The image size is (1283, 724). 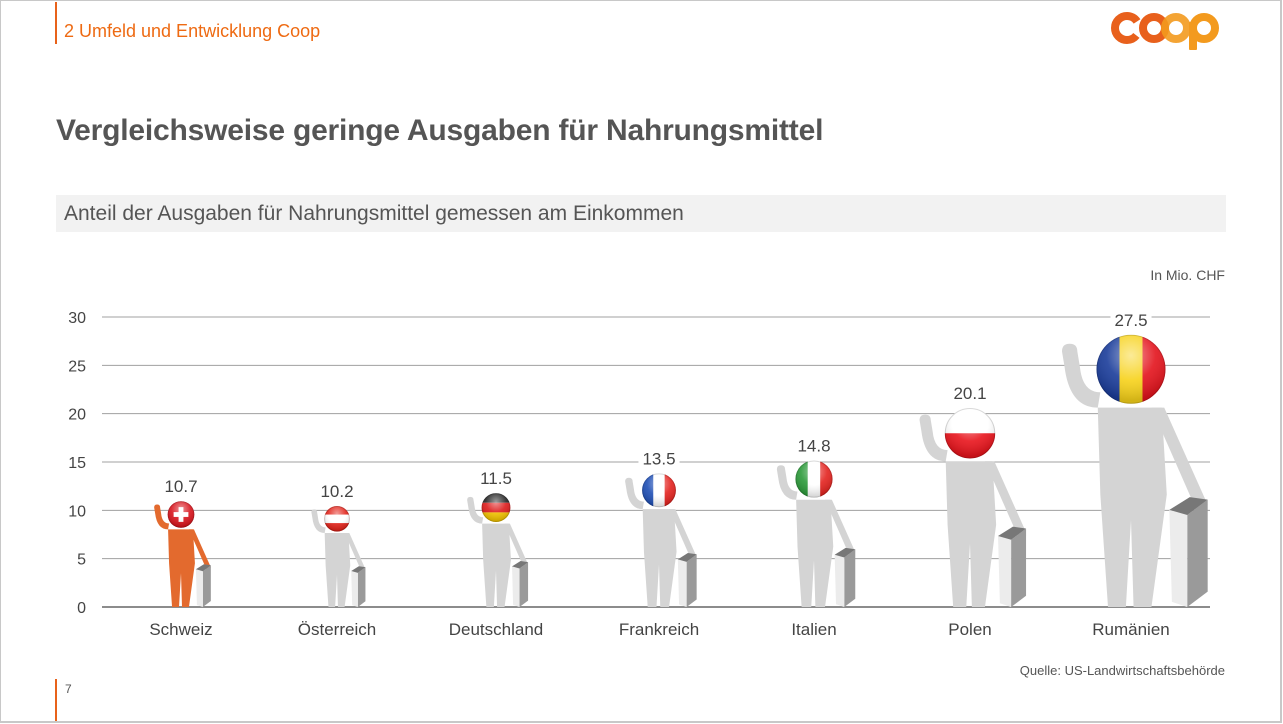 I want to click on section-divider, so click(x=56, y=23).